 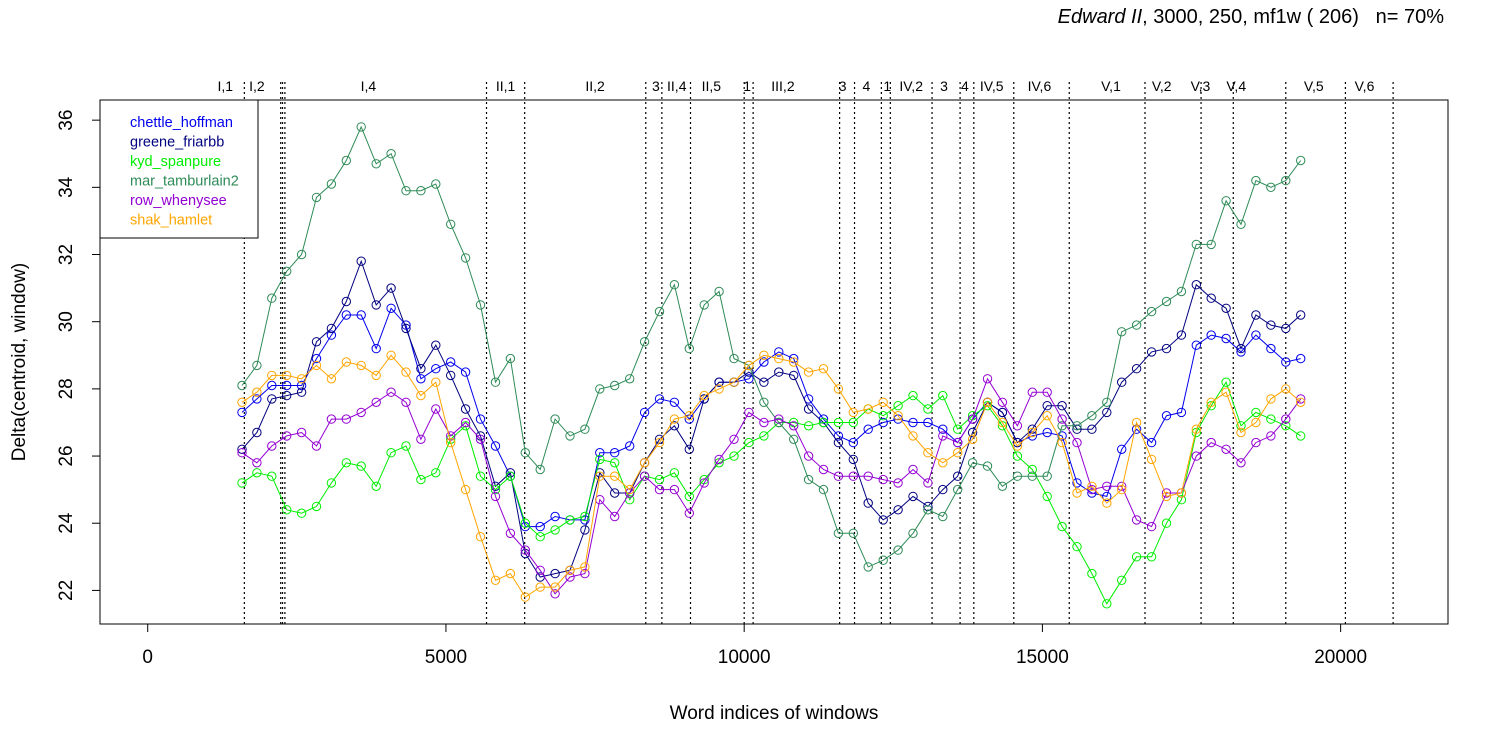 What do you see at coordinates (911, 86) in the screenshot?
I see `scene-label: IV,2` at bounding box center [911, 86].